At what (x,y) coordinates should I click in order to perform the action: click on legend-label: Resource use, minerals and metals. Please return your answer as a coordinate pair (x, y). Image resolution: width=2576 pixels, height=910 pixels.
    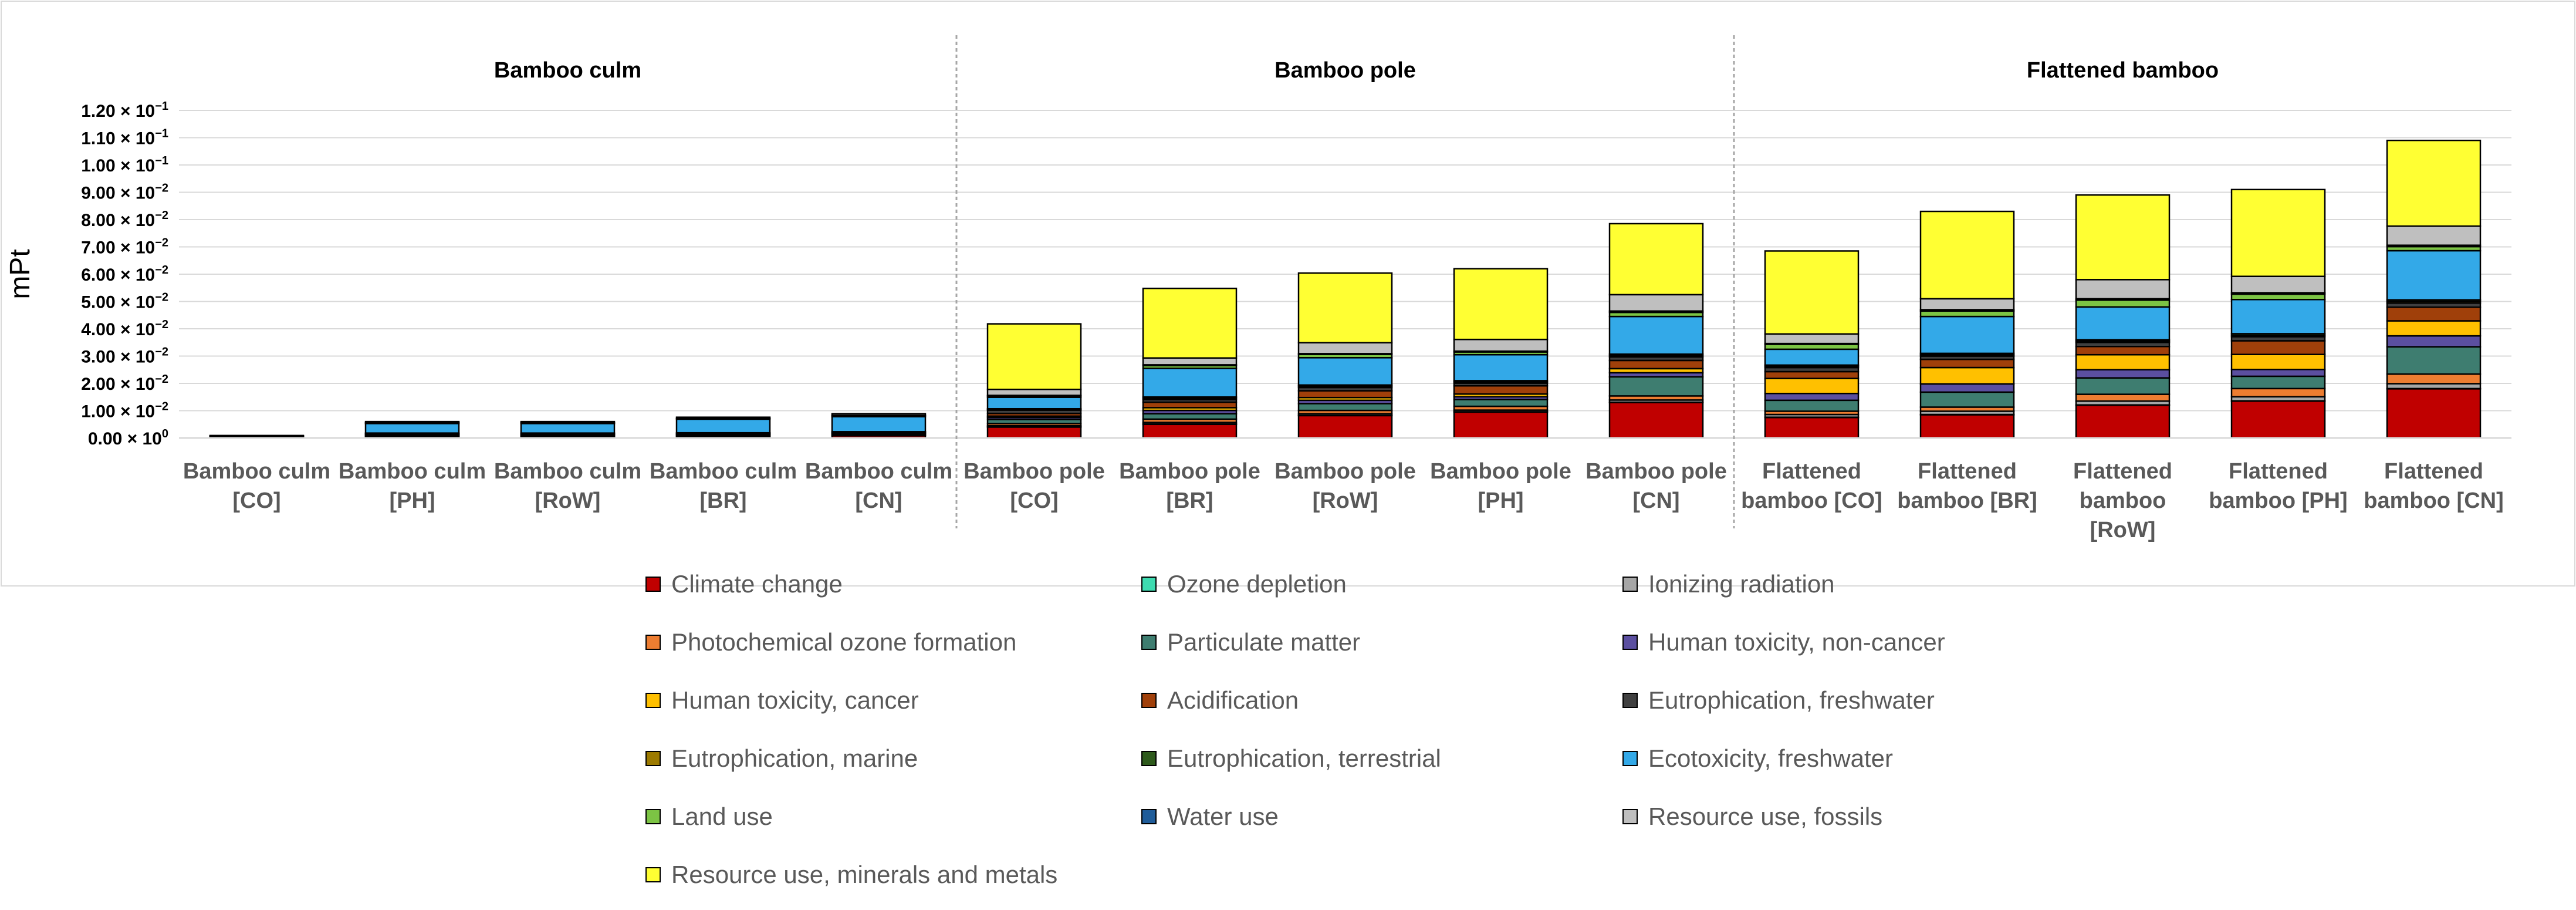
    Looking at the image, I should click on (864, 874).